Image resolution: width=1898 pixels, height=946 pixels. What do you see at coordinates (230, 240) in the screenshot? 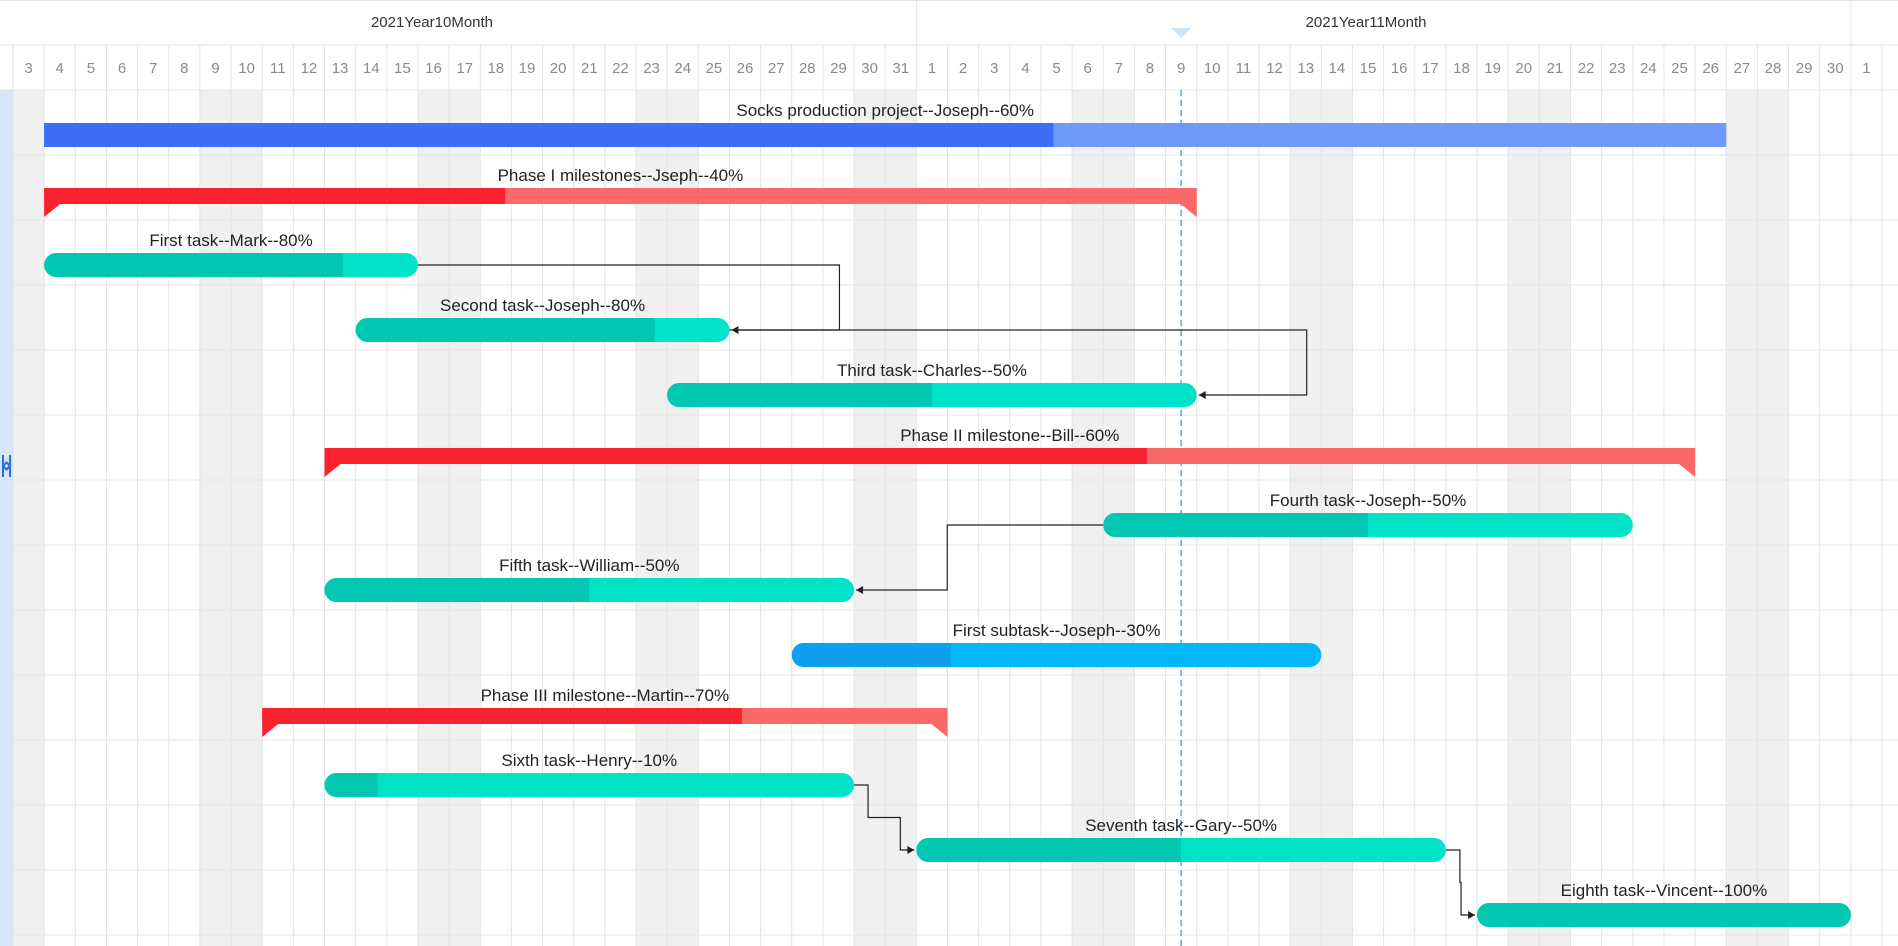
I see `task-label: First task--Mark--80%` at bounding box center [230, 240].